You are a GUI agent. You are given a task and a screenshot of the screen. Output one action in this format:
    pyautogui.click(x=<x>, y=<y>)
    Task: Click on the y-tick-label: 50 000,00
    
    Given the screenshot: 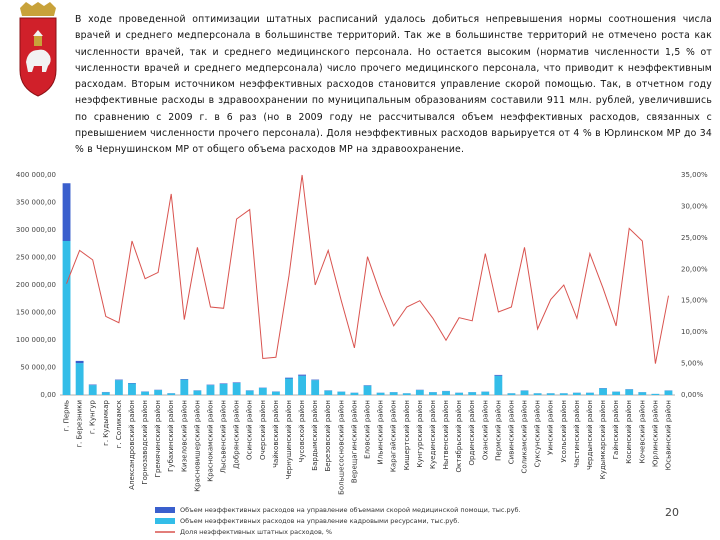 What is the action you would take?
    pyautogui.click(x=38, y=368)
    